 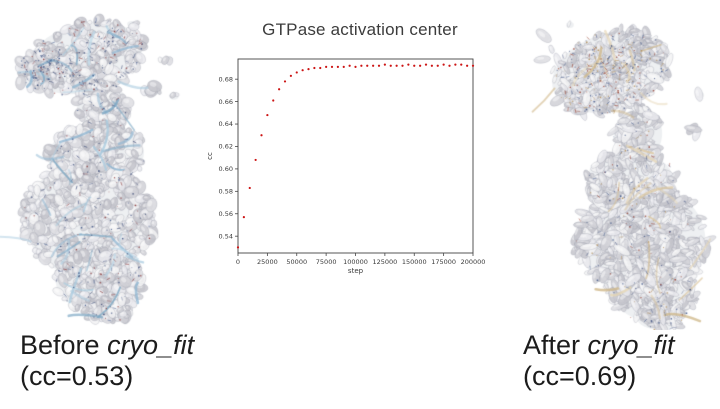 I want to click on x-tick-label: 75000, so click(x=326, y=262).